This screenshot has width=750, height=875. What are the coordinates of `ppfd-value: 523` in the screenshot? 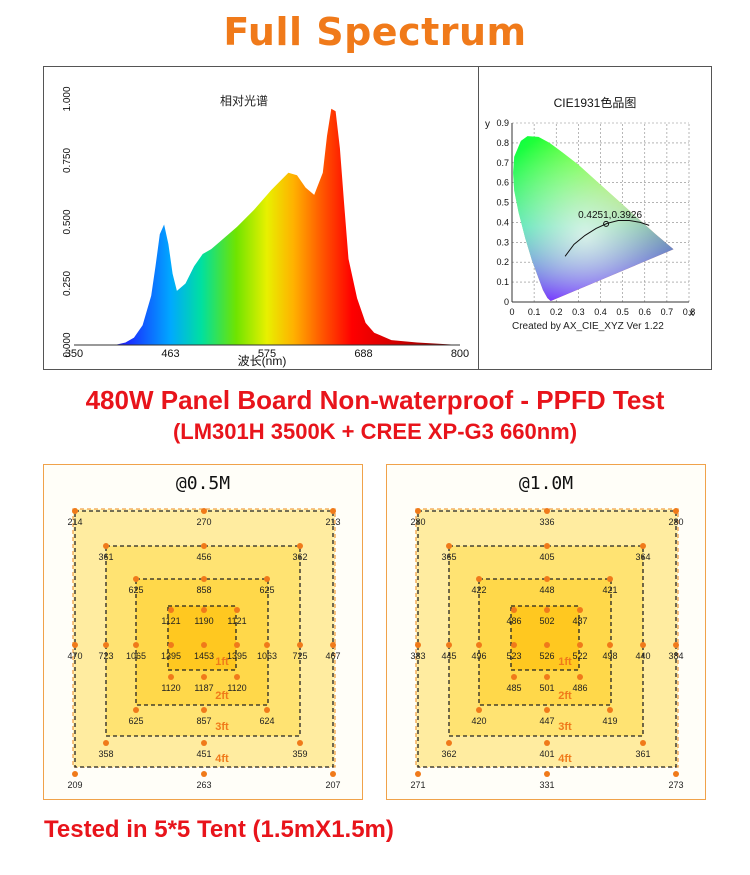 It's located at (513, 656).